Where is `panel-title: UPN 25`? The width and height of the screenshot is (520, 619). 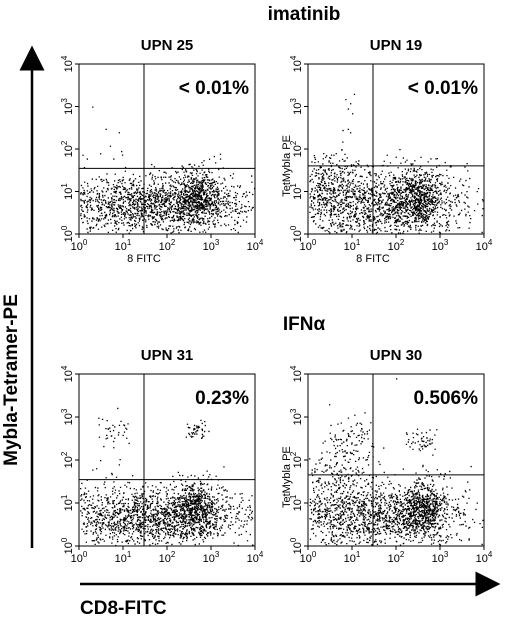 panel-title: UPN 25 is located at coordinates (167, 45).